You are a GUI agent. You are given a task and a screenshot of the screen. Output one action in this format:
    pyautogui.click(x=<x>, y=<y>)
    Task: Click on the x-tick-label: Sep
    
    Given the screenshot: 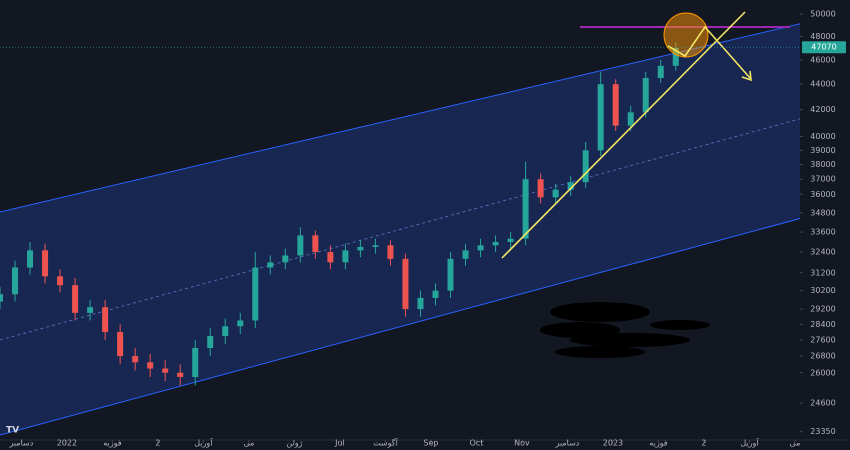 What is the action you would take?
    pyautogui.click(x=430, y=443)
    